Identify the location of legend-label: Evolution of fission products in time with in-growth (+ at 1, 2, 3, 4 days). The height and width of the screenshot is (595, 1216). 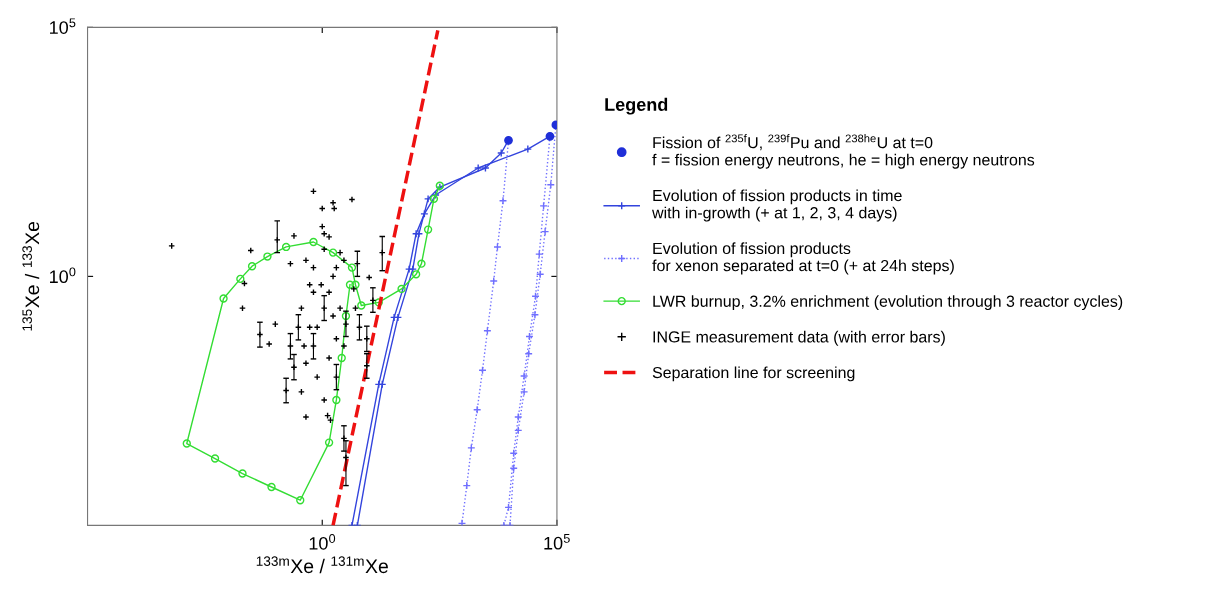
(777, 205).